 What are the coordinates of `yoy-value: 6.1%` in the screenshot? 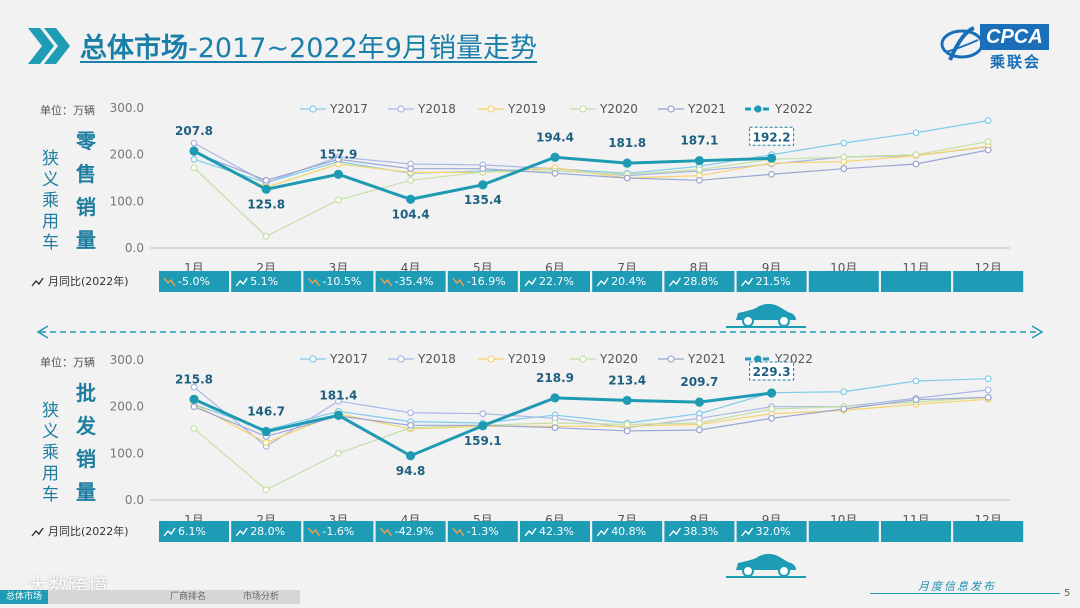 It's located at (192, 531).